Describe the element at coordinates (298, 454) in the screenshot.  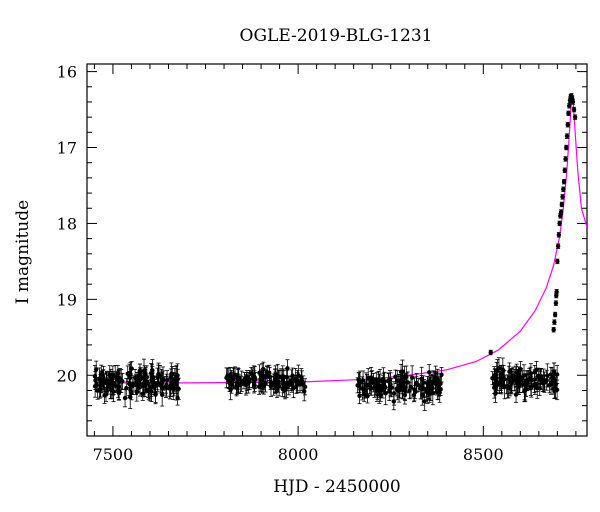
I see `x-tick-label: 8000` at that location.